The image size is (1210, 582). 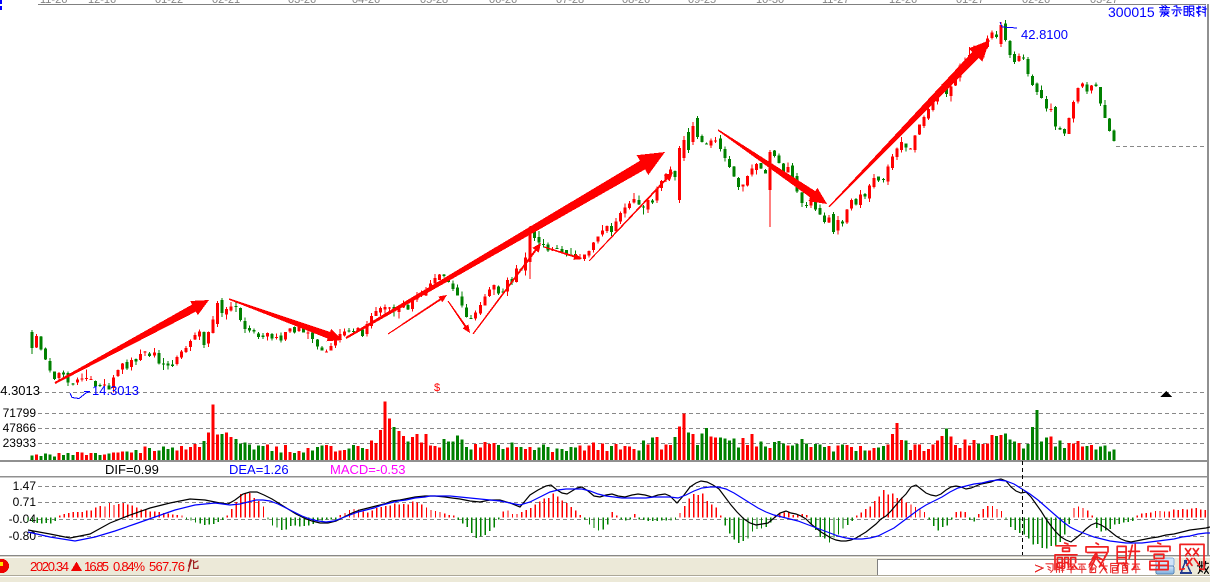 What do you see at coordinates (1036, 3) in the screenshot?
I see `svg-text: 02-26` at bounding box center [1036, 3].